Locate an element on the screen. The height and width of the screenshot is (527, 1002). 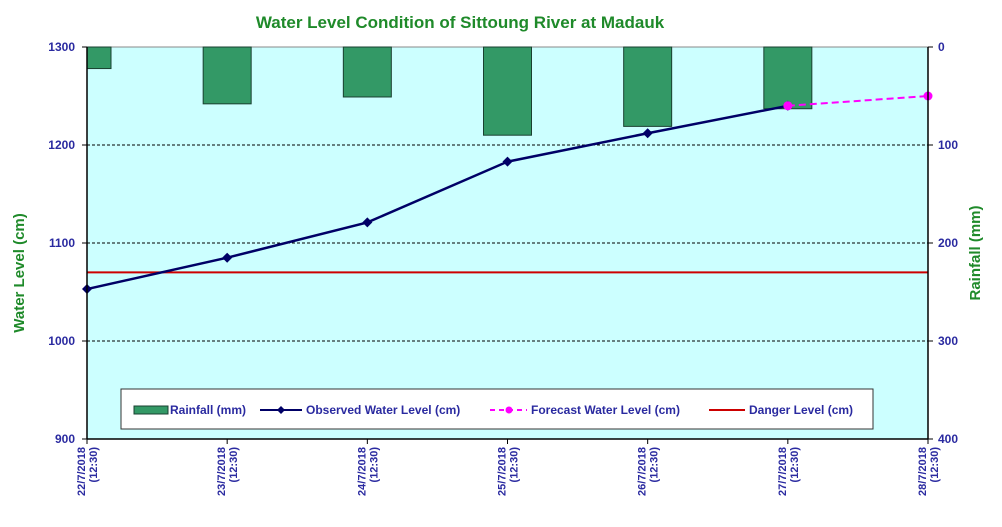
left-axis-title: Water Level (cm) is located at coordinates (19, 272).